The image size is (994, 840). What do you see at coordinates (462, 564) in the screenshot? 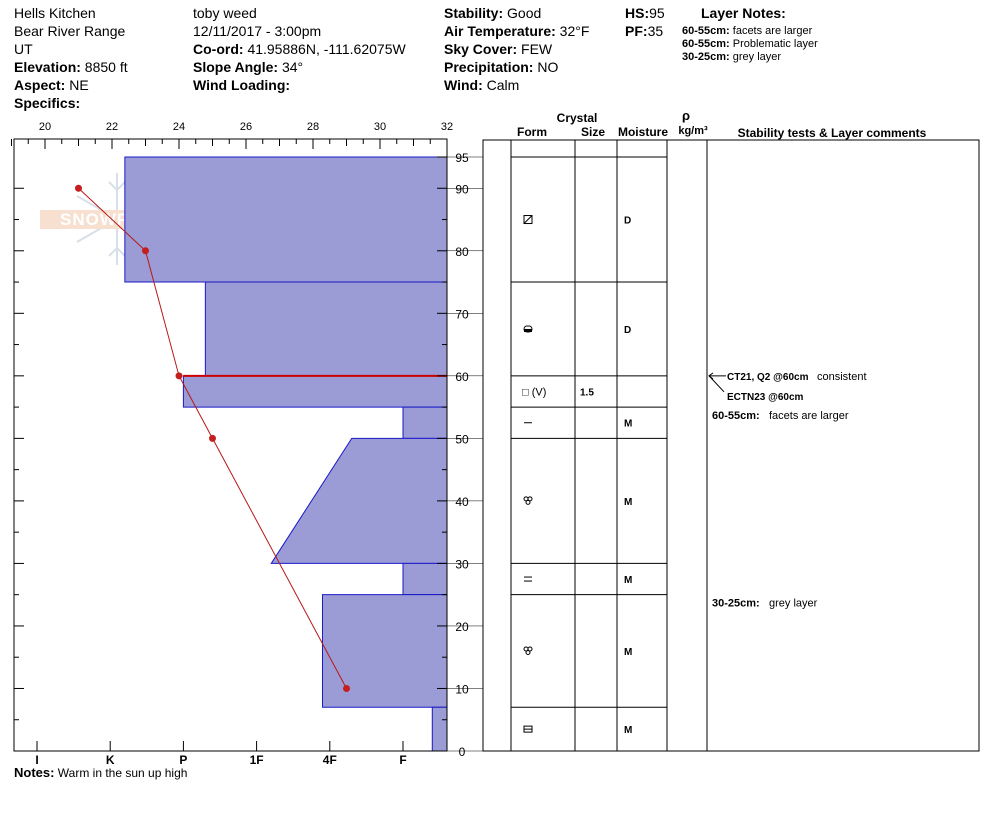
I see `depth-tick-label: 30` at bounding box center [462, 564].